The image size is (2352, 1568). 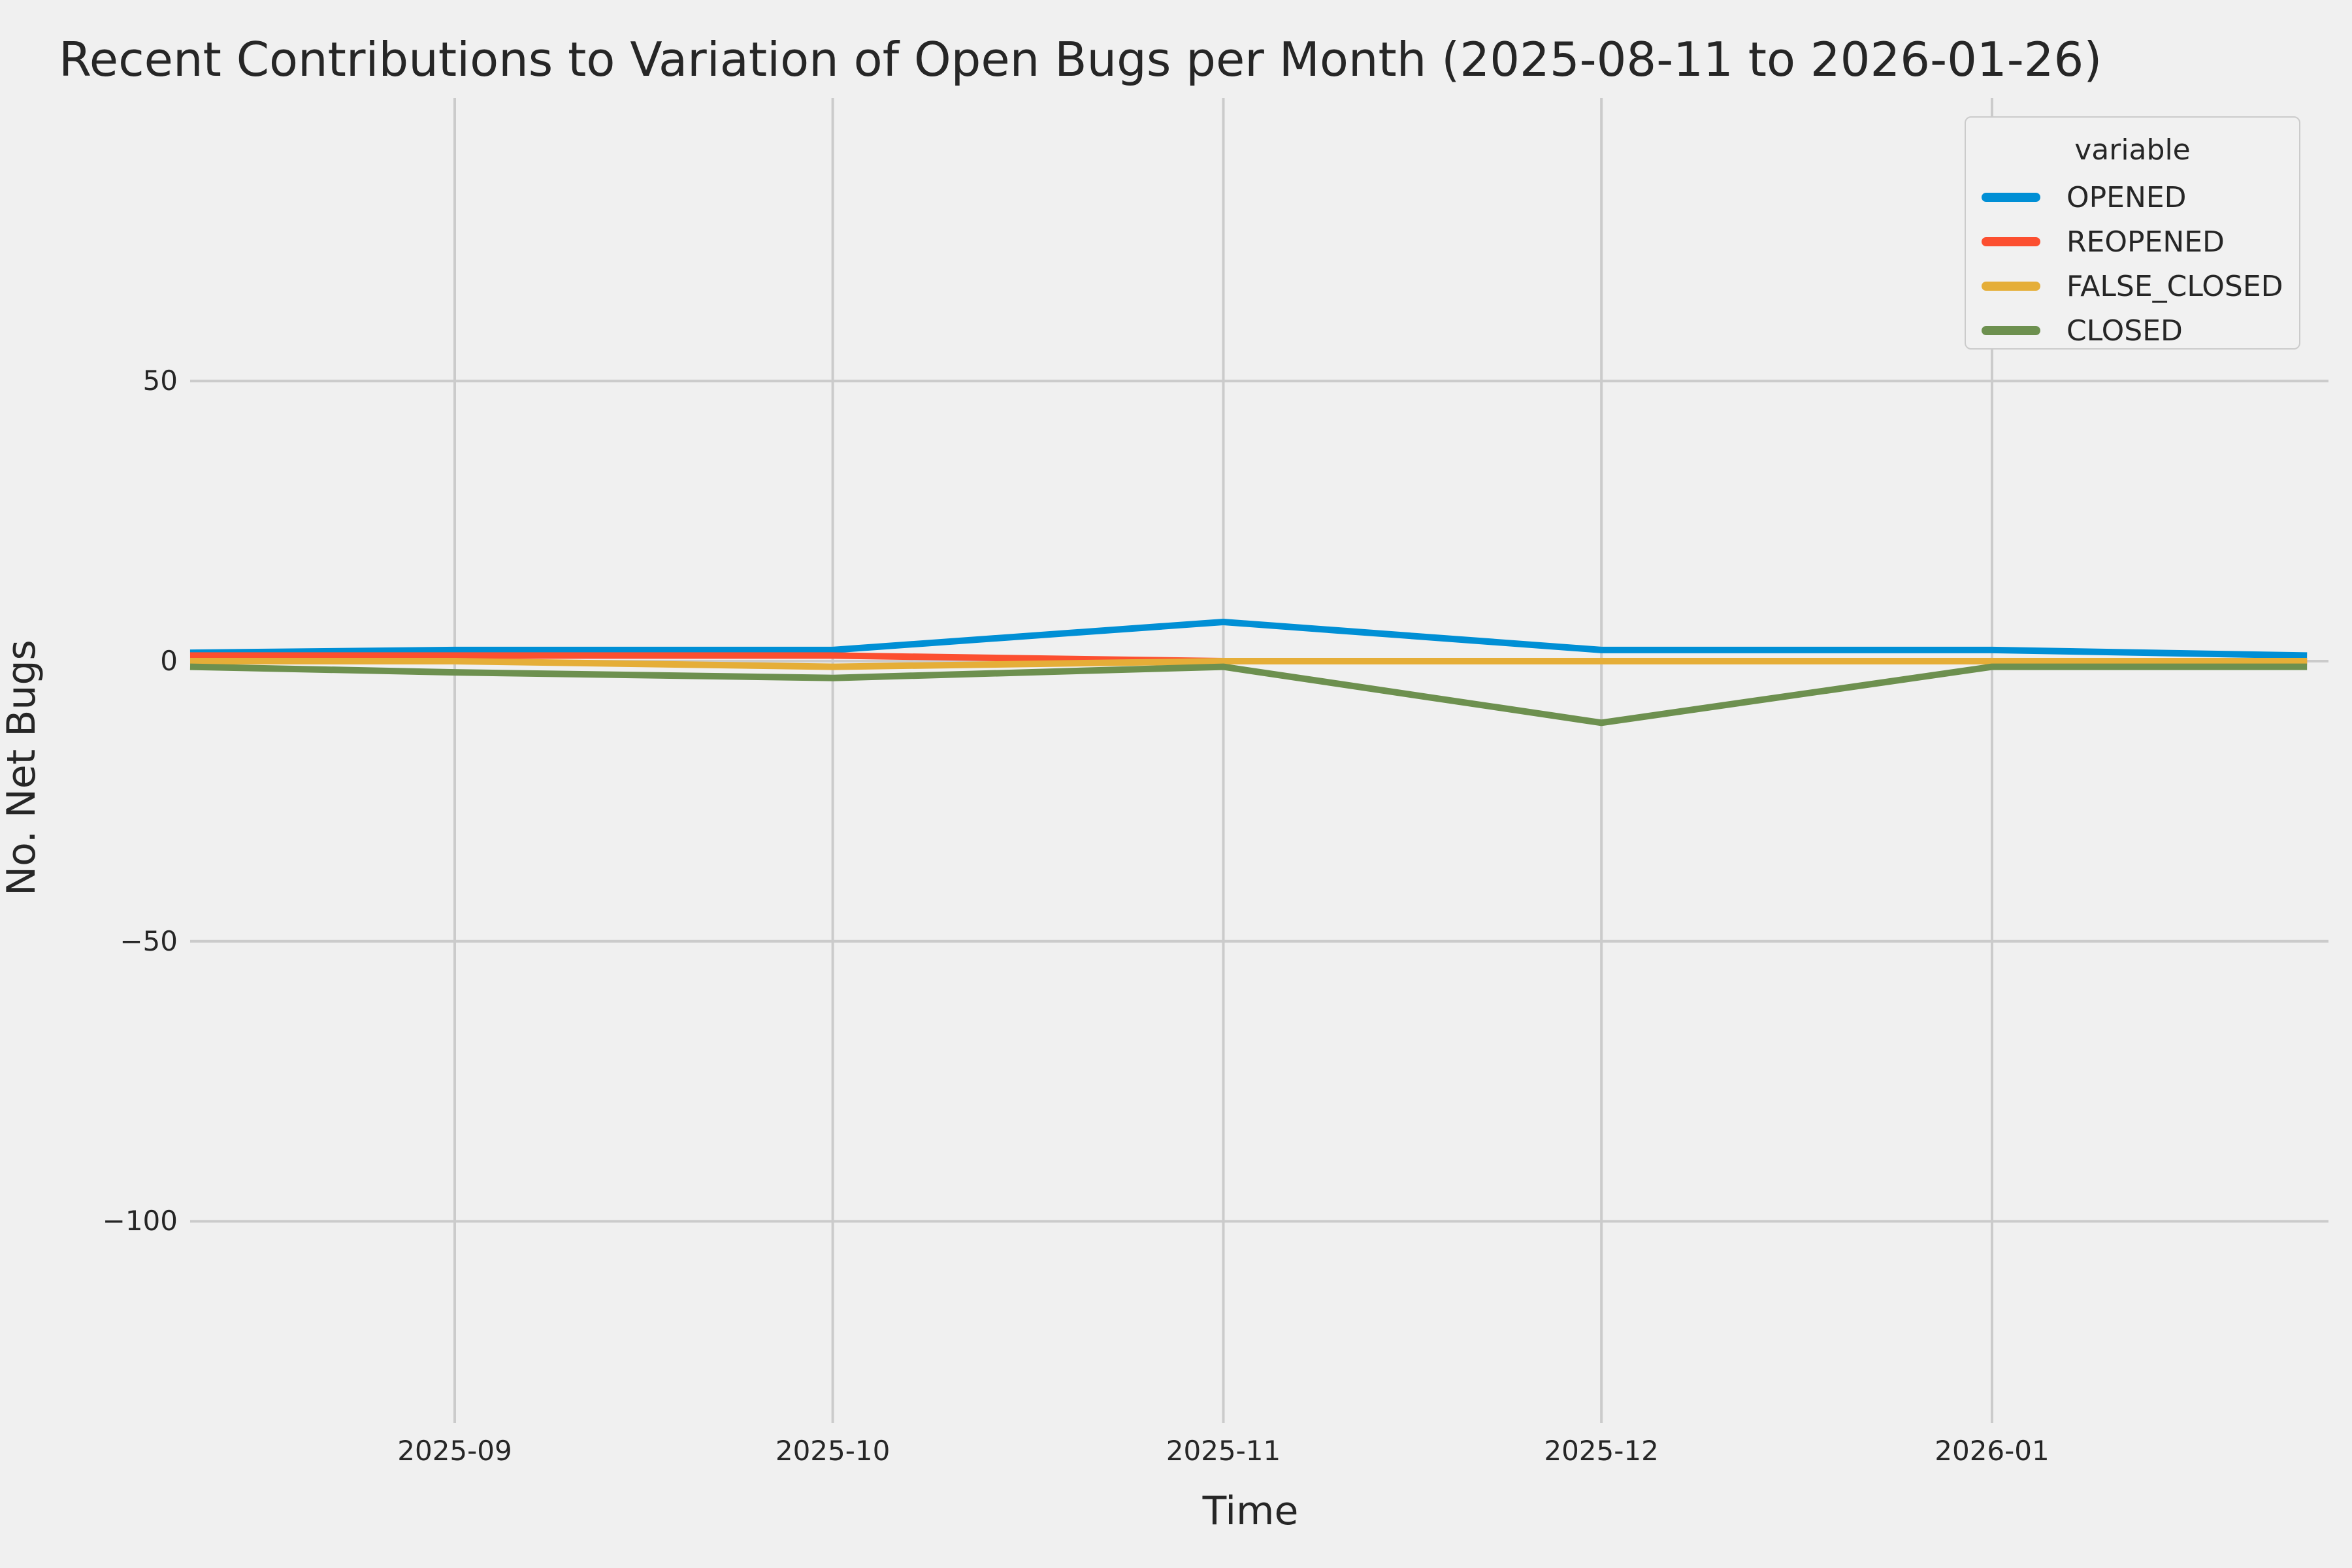 What do you see at coordinates (1992, 1451) in the screenshot?
I see `x-tick-label: 2026-01` at bounding box center [1992, 1451].